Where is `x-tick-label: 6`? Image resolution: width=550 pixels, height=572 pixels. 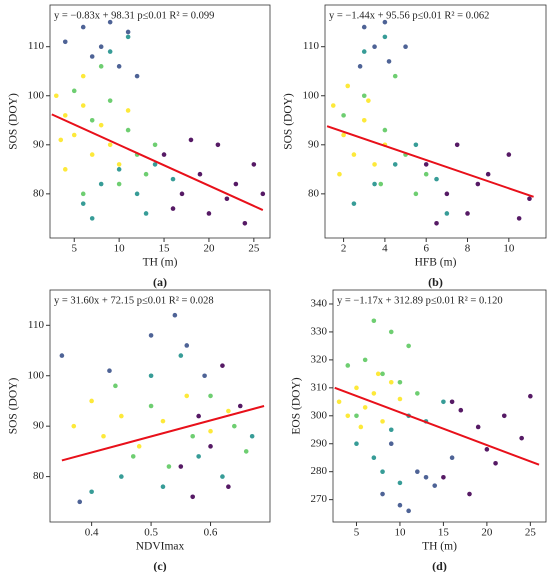
x-tick-label: 6 is located at coordinates (426, 249).